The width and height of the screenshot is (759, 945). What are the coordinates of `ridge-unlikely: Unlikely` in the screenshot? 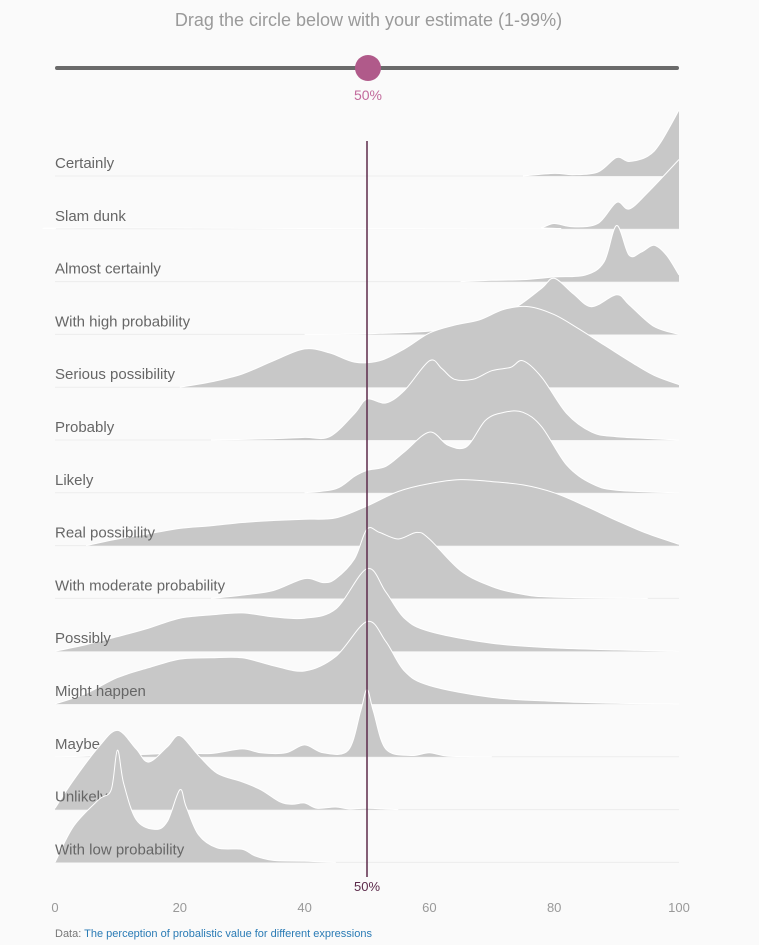 It's located at (366, 770).